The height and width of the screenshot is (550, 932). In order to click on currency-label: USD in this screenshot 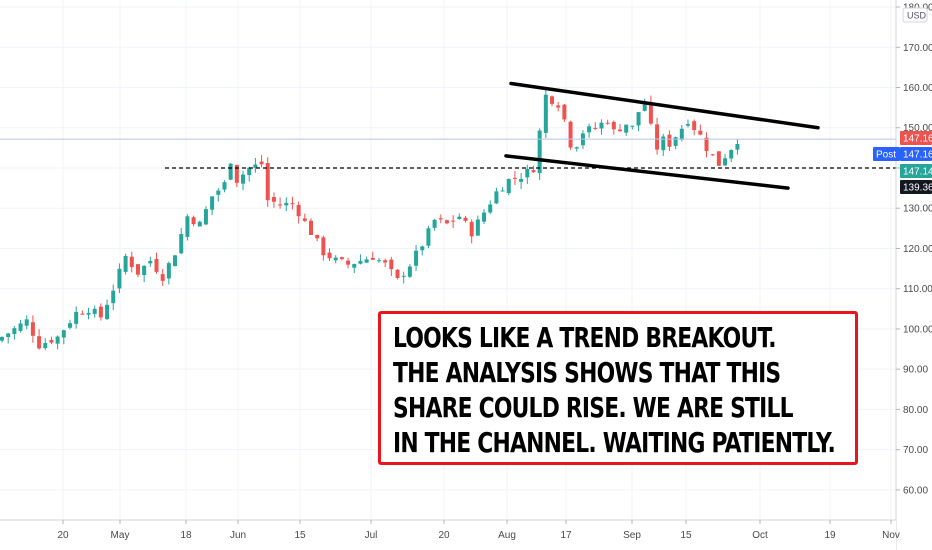, I will do `click(917, 16)`.